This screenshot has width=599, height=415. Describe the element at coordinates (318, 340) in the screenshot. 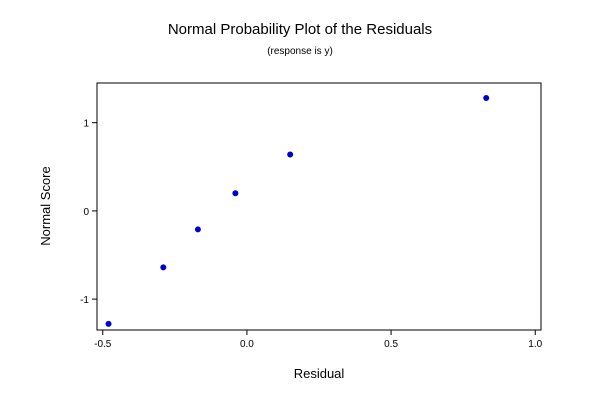

I see `x-axis: -0.5 0.0 0.5 1.0` at that location.